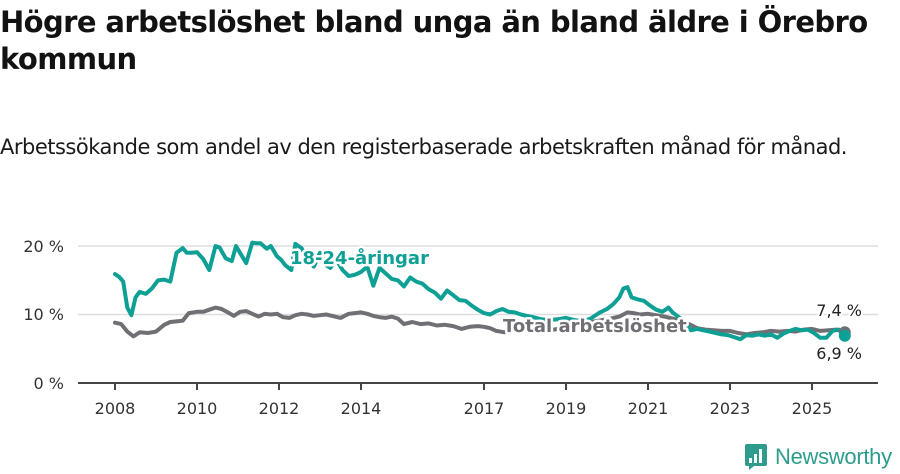 The height and width of the screenshot is (474, 900). I want to click on x-tick-label: 2021, so click(648, 408).